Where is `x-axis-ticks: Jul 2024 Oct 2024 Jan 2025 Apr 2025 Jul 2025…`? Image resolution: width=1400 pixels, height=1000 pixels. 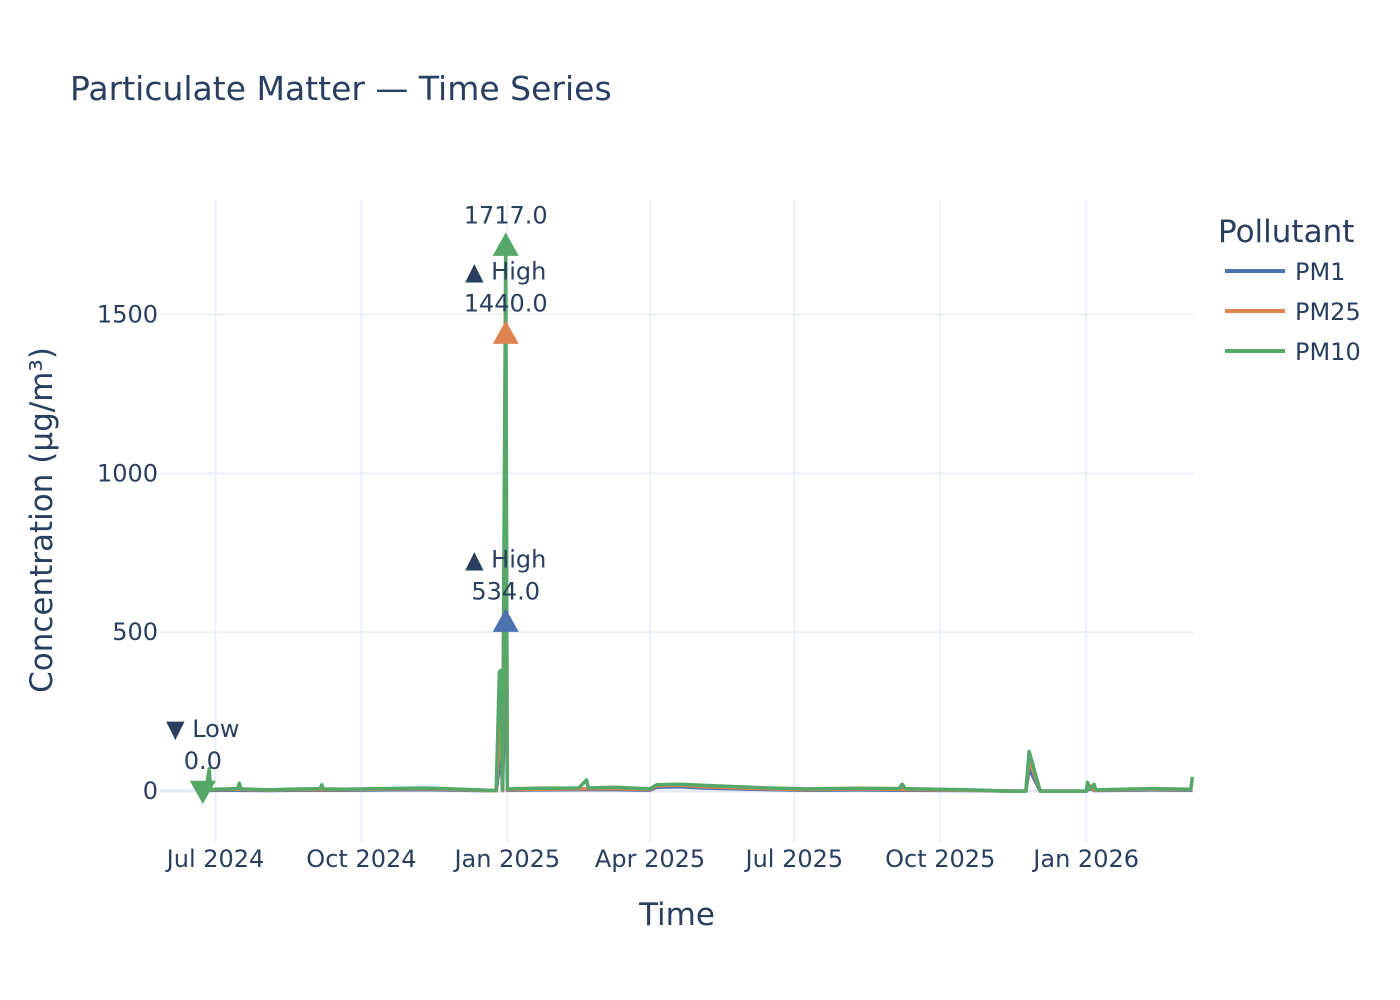 x-axis-ticks: Jul 2024 Oct 2024 Jan 2025 Apr 2025 Jul 2025… is located at coordinates (652, 859).